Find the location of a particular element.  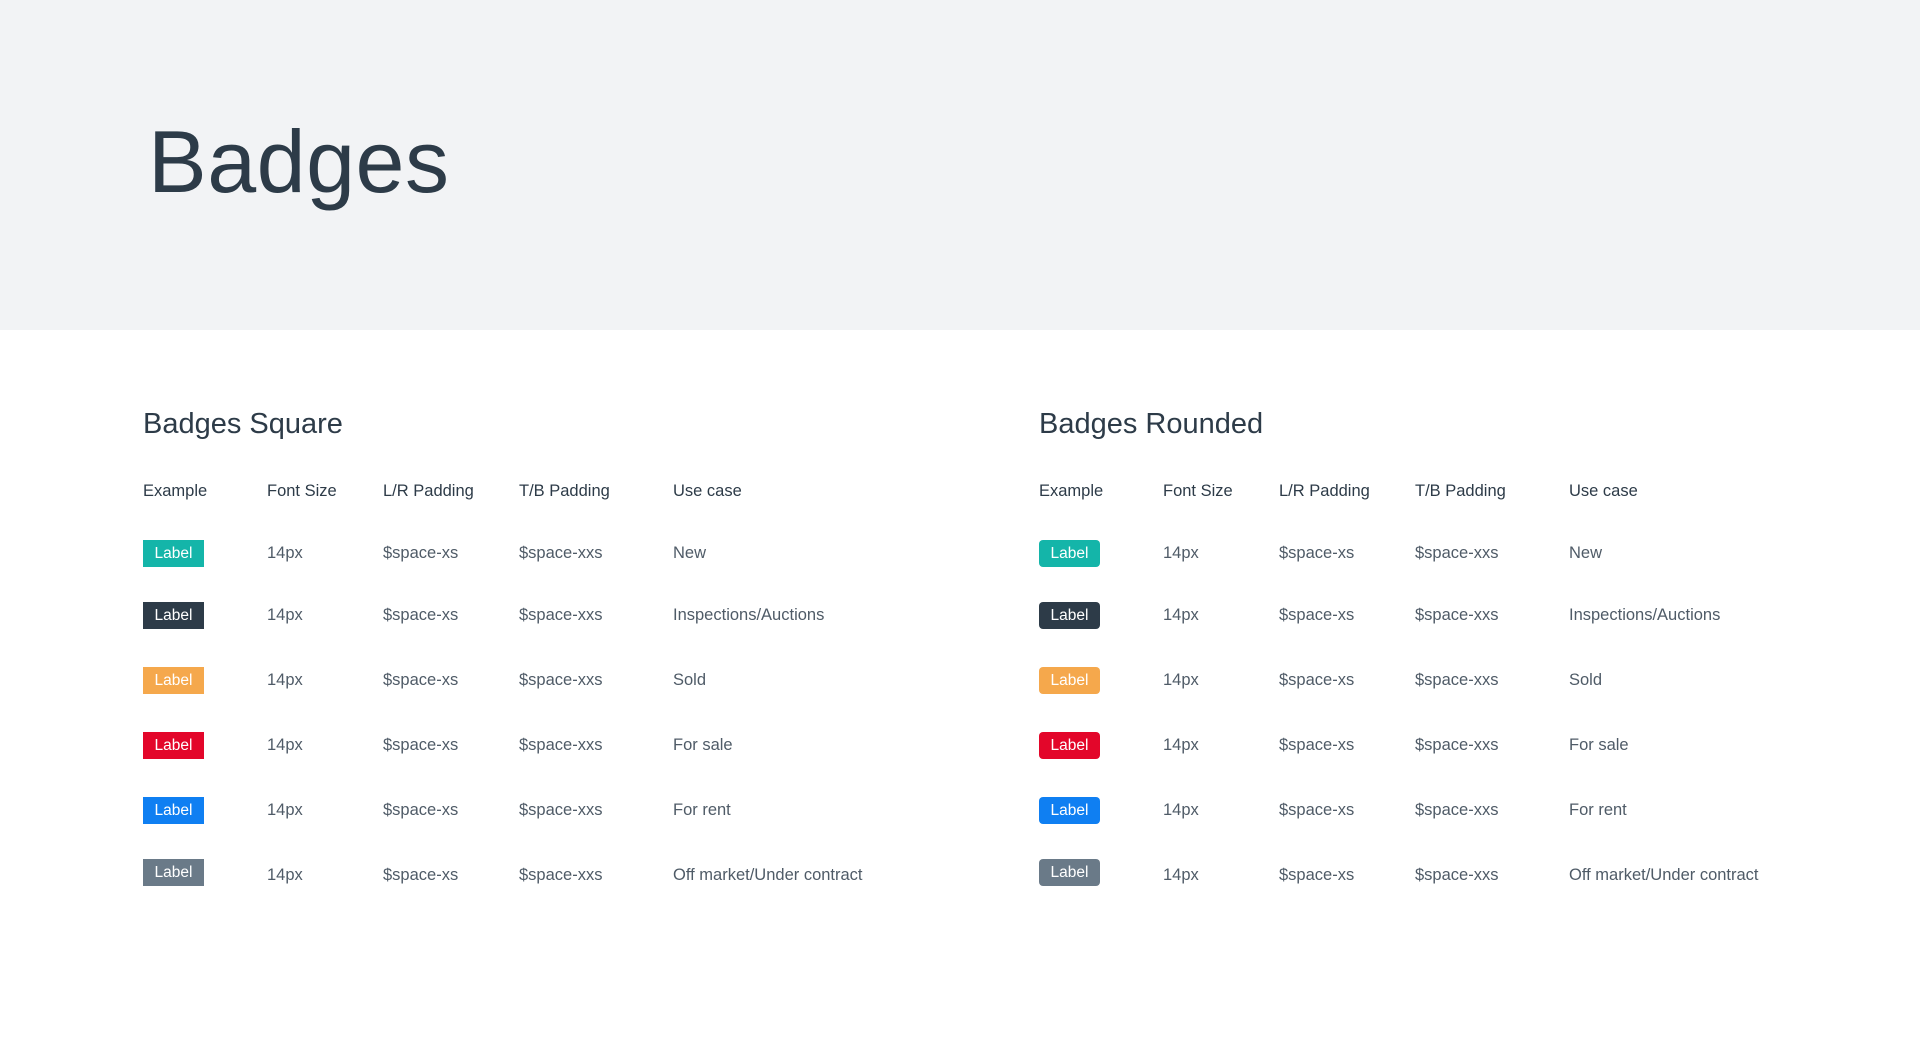

section-title: Badges Rounded is located at coordinates (1151, 424).